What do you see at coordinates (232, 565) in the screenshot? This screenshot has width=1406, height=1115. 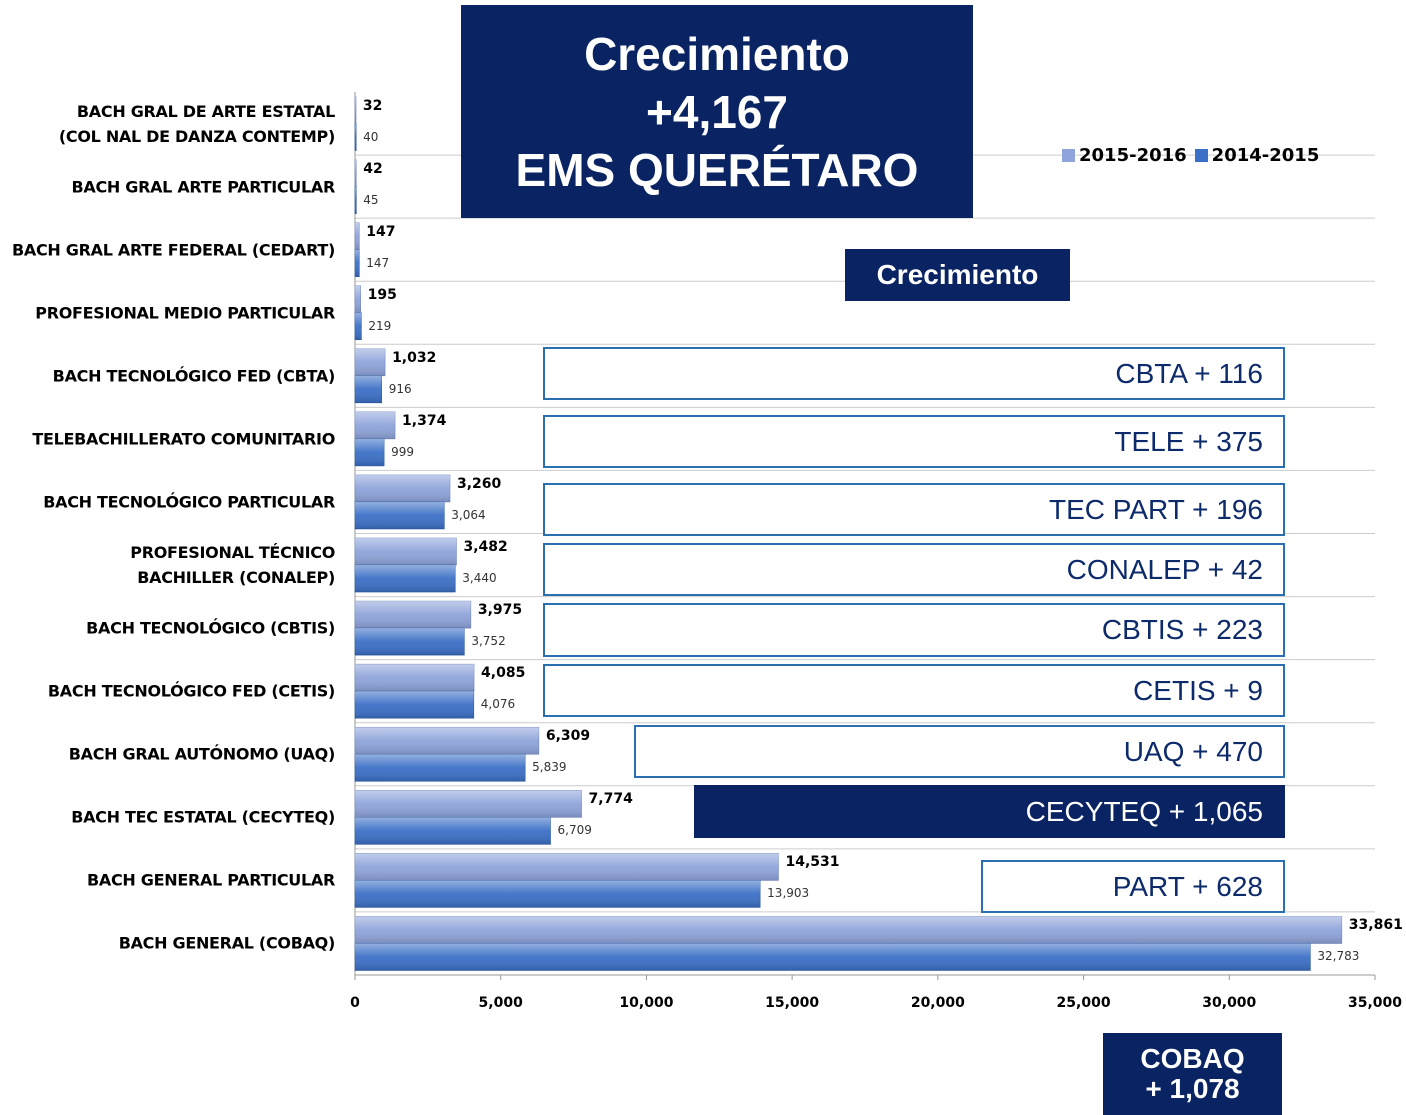 I see `category-label: PROFESIONAL TÉCNICO BACHILLER (CONALEP)` at bounding box center [232, 565].